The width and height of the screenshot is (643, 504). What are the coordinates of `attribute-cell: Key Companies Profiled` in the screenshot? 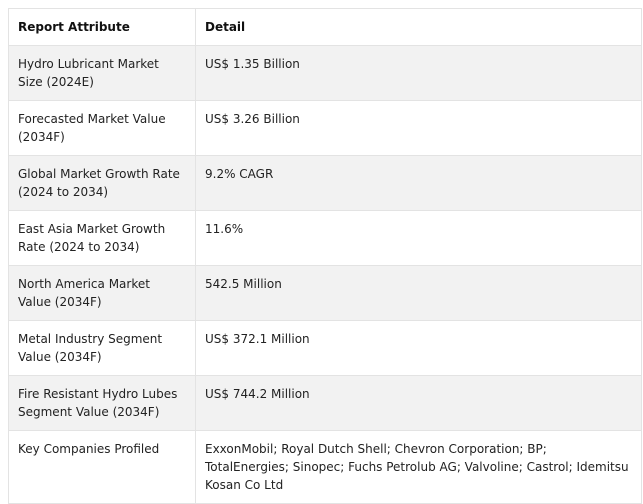 It's located at (102, 467).